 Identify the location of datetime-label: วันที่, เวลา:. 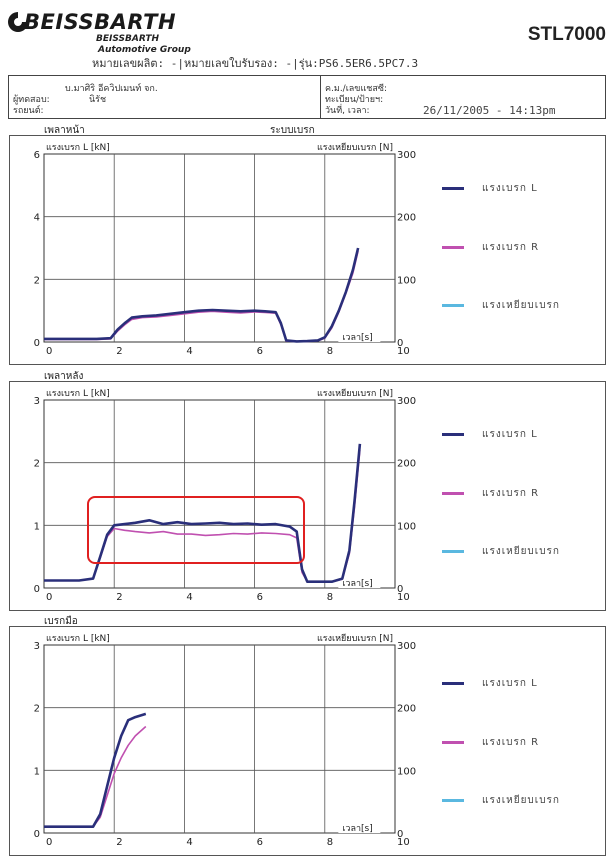
(347, 111).